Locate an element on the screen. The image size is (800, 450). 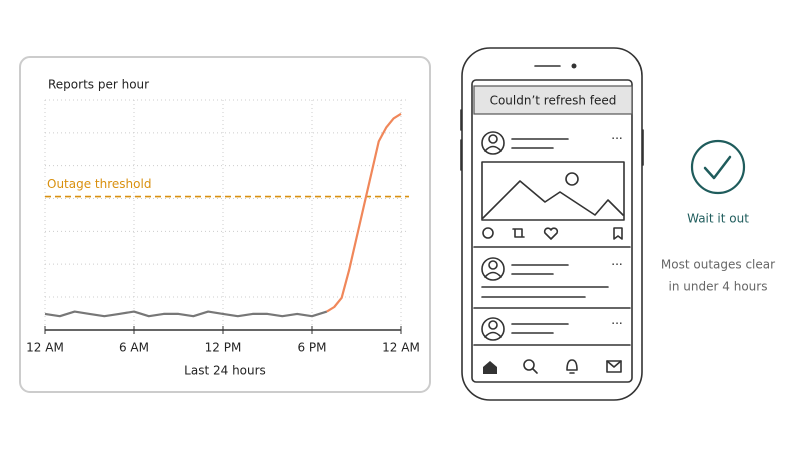
banner: Couldn’t refresh feed is located at coordinates (553, 101).